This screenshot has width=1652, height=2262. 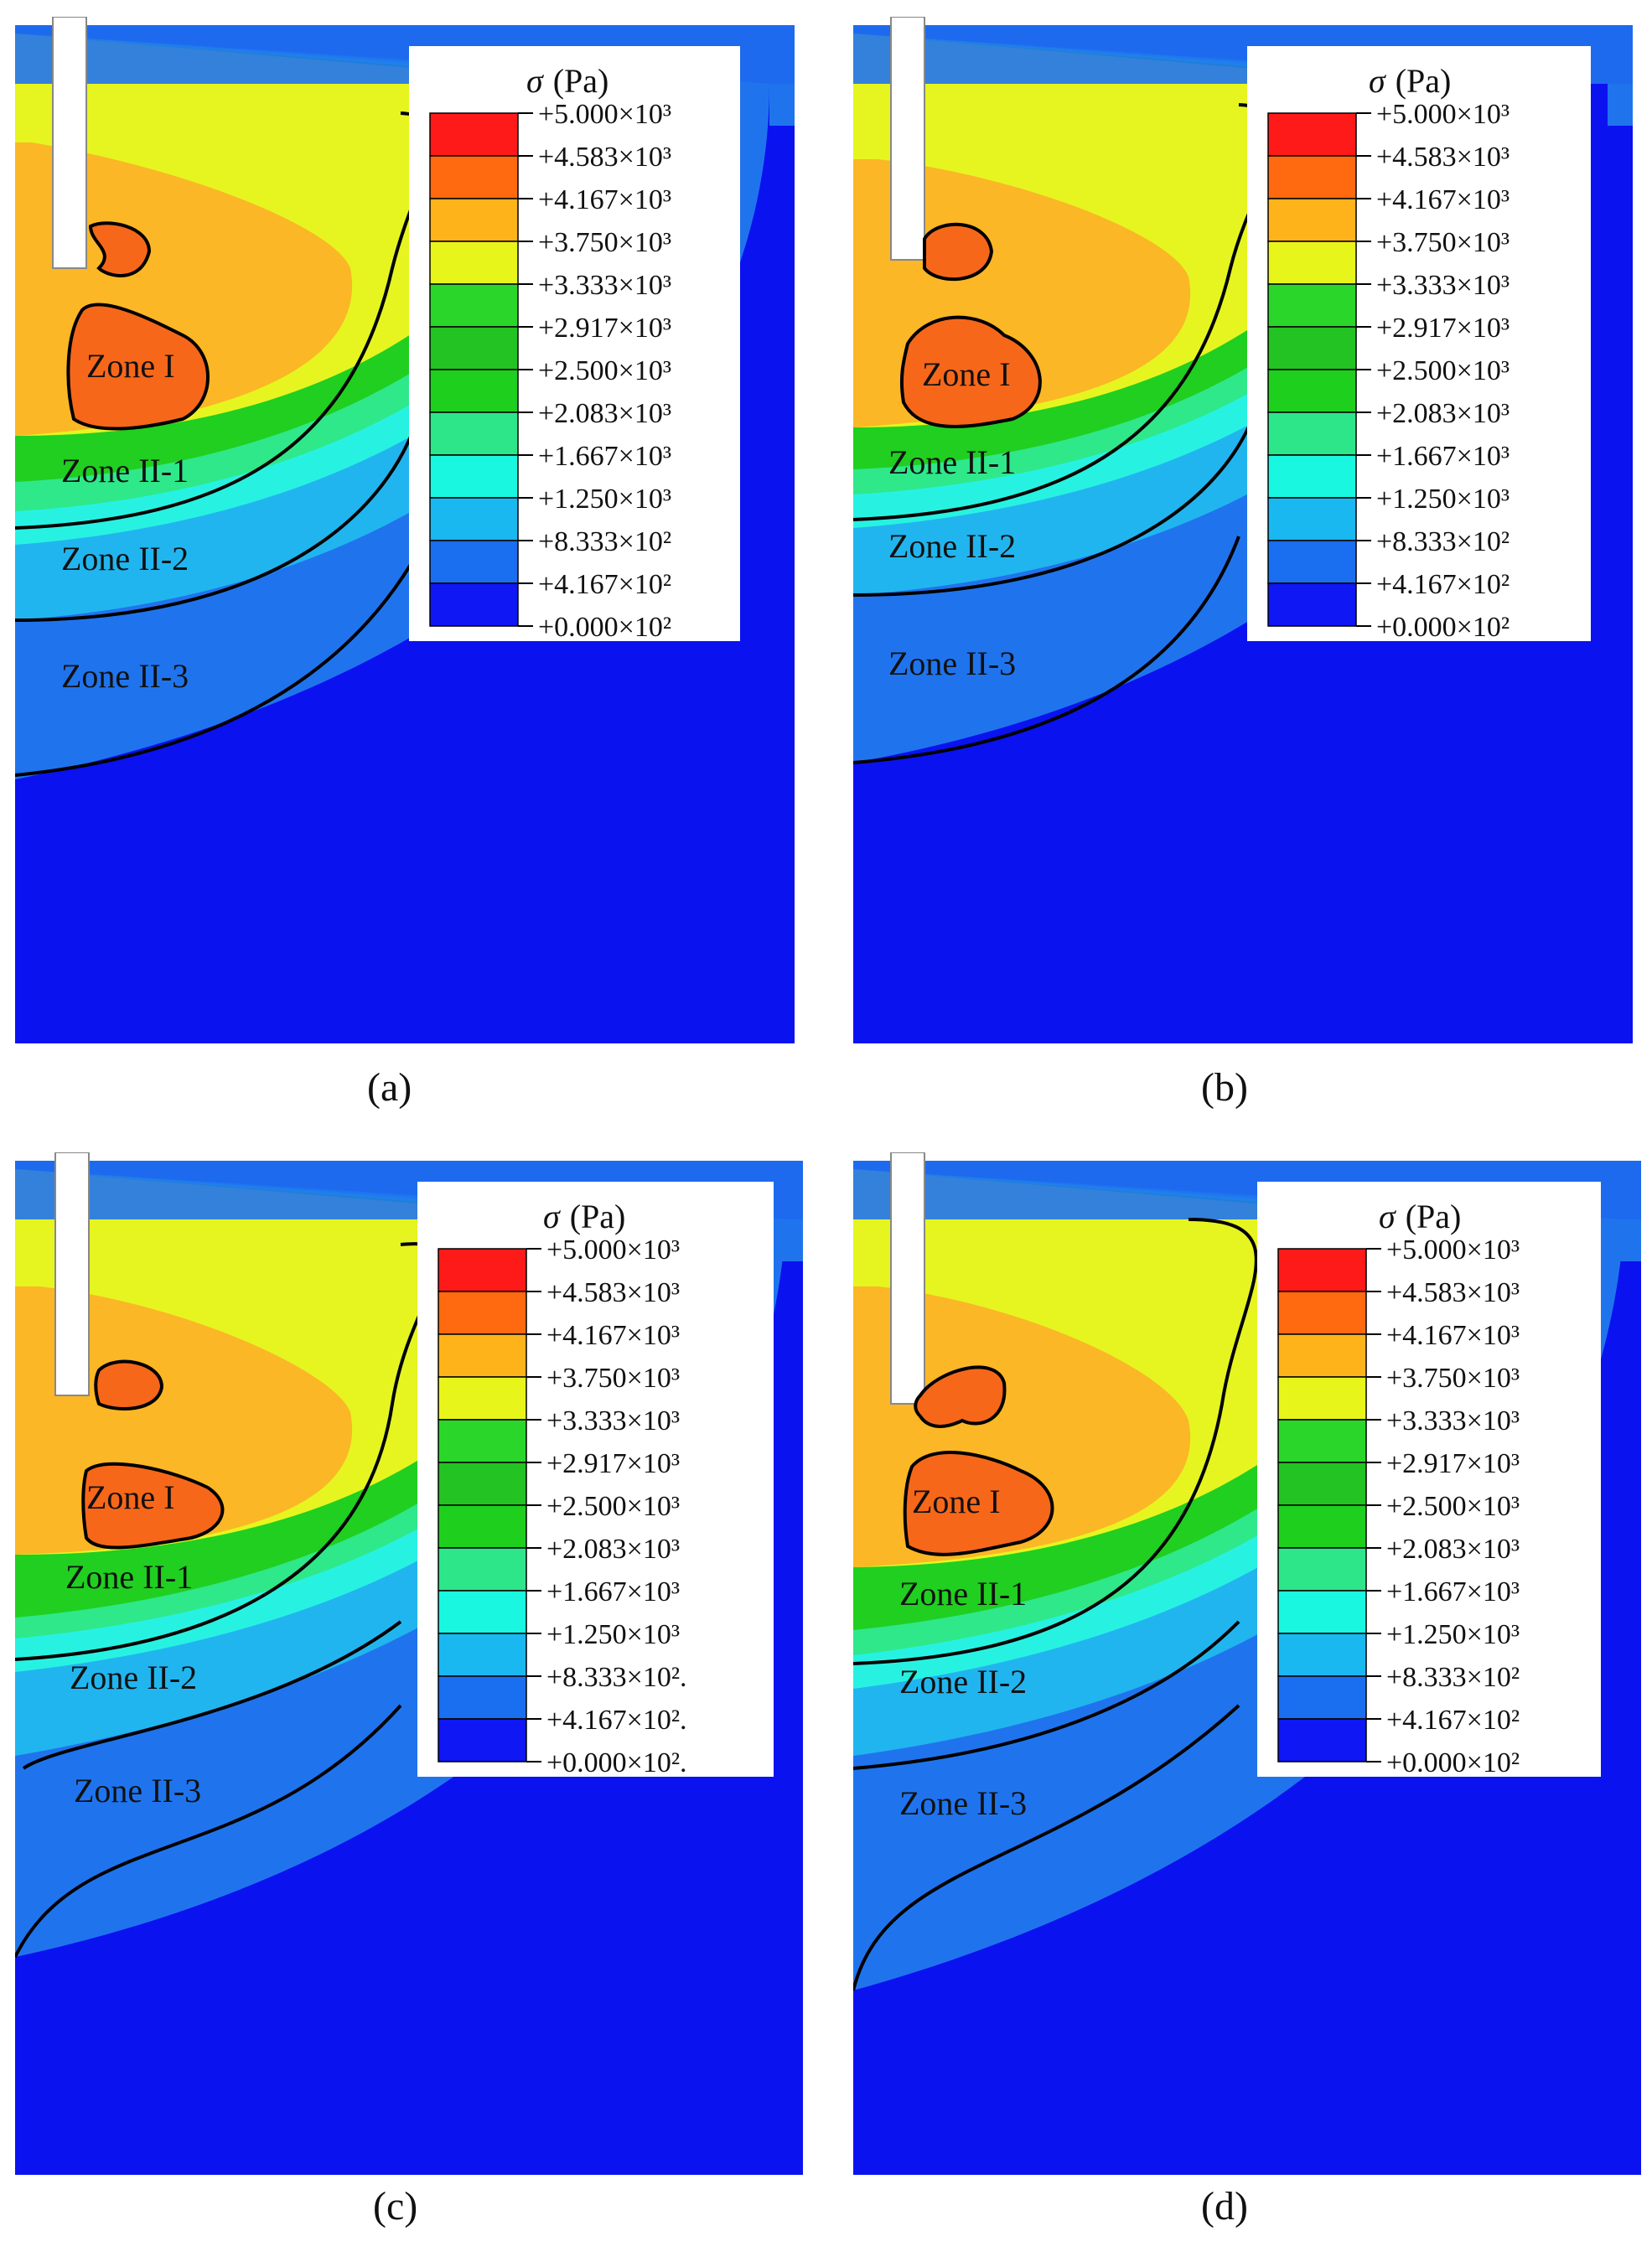 I want to click on region, so click(x=1620, y=105).